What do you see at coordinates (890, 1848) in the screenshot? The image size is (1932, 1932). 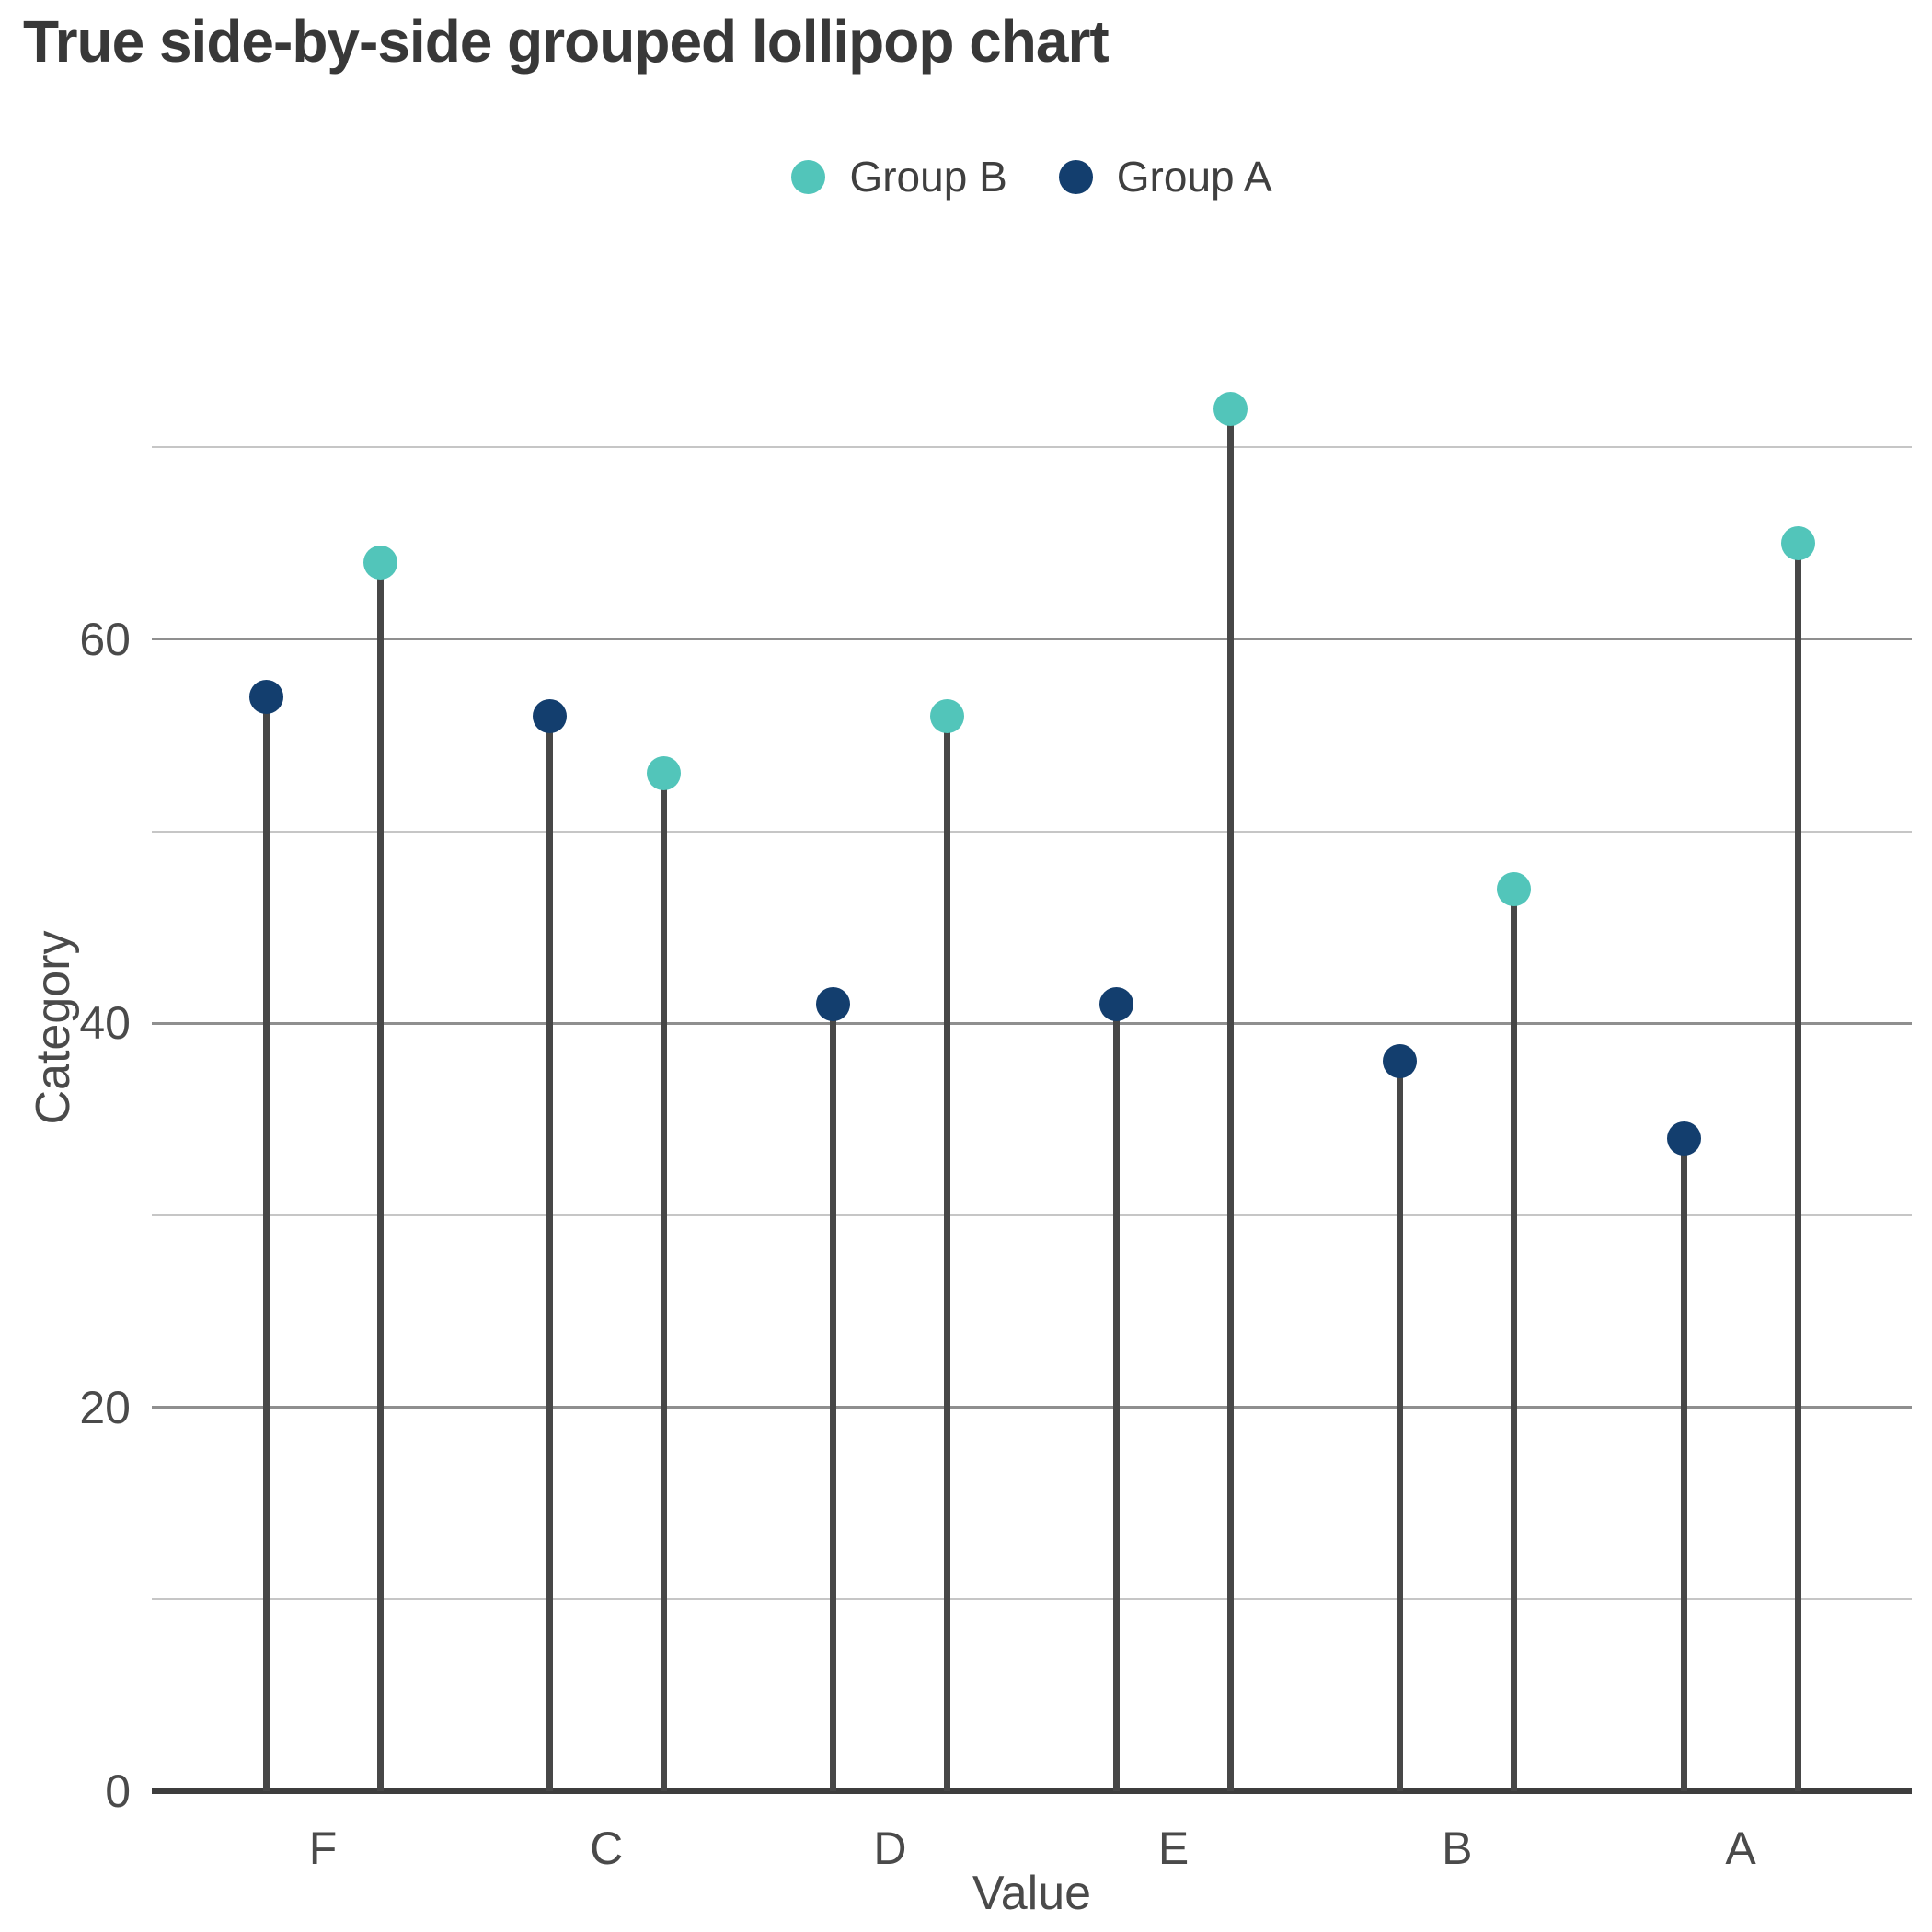 I see `x-tick-label-D: D` at bounding box center [890, 1848].